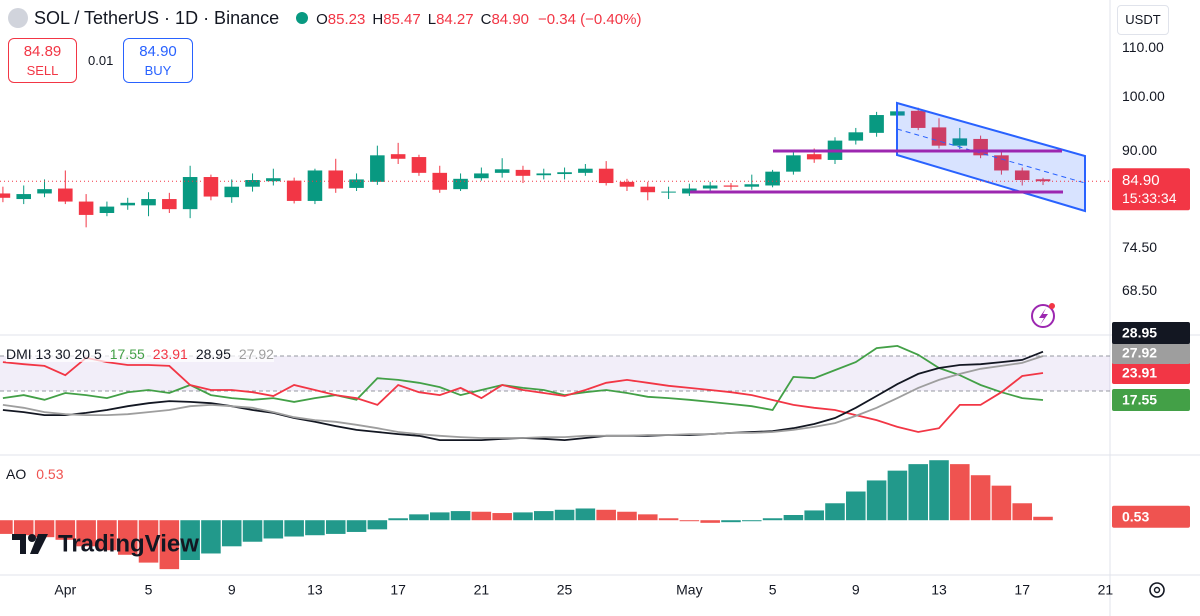  Describe the element at coordinates (565, 590) in the screenshot. I see `x-tick-label: 25` at that location.